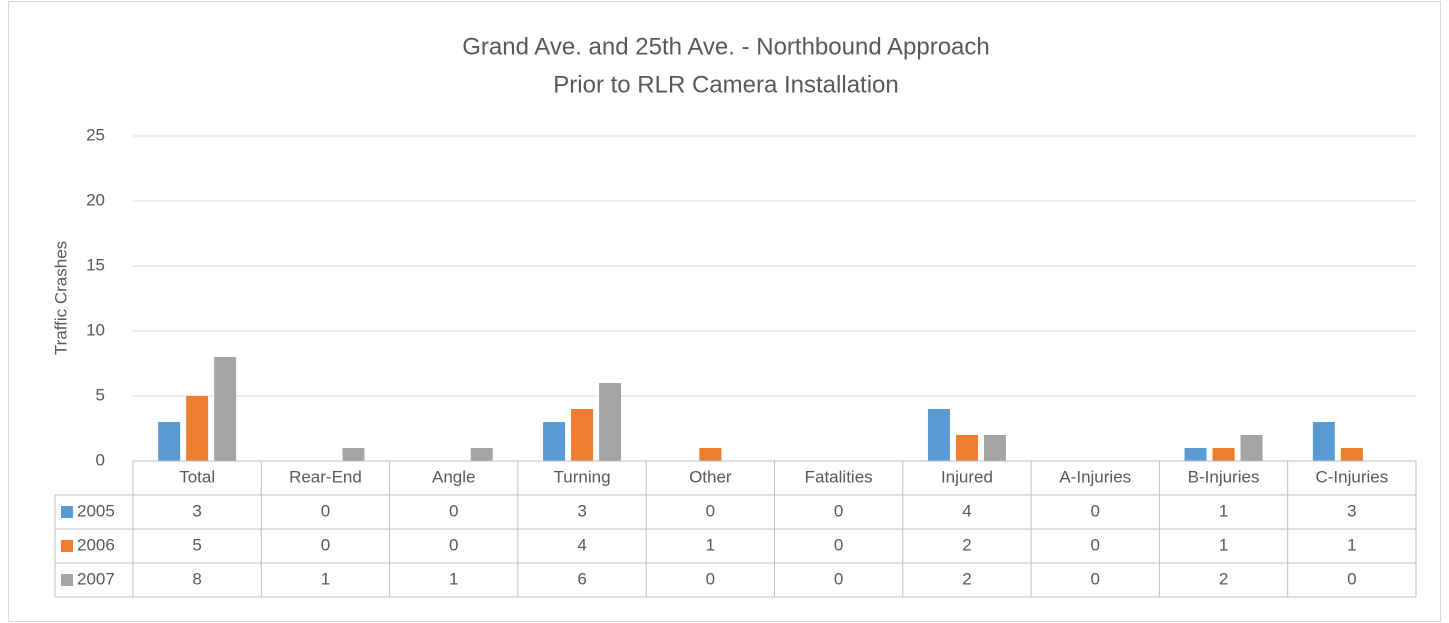  I want to click on legend-label: 2005, so click(96, 510).